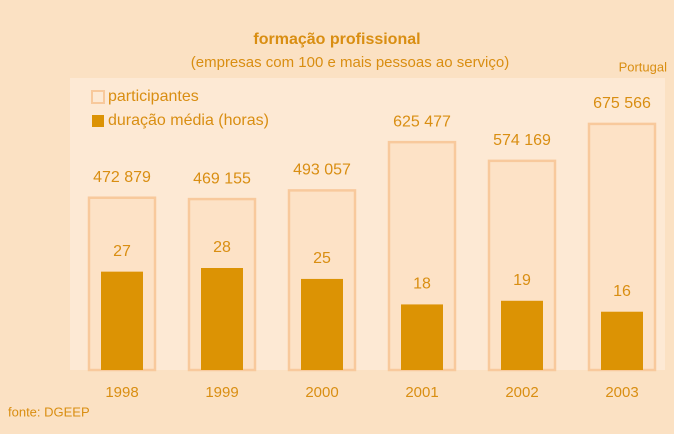  Describe the element at coordinates (222, 247) in the screenshot. I see `data-label: 28` at that location.